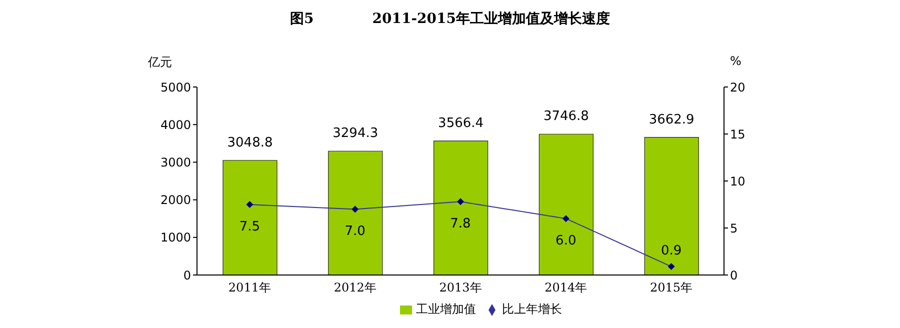 Image resolution: width=900 pixels, height=328 pixels. What do you see at coordinates (175, 237) in the screenshot?
I see `y-tick-label: 1000` at bounding box center [175, 237].